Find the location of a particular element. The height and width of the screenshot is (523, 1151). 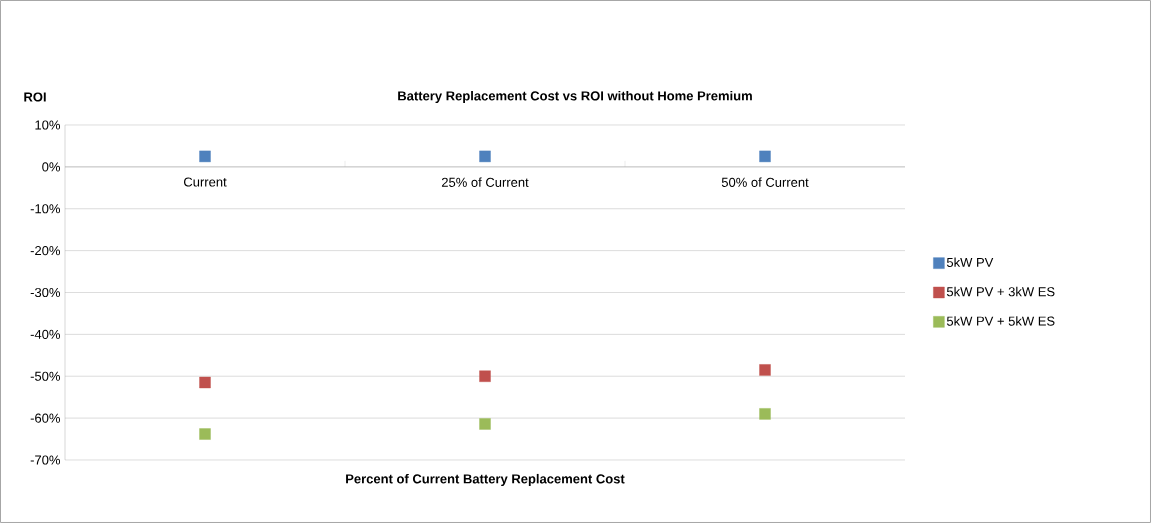

x-tick-label: 25% of Current is located at coordinates (485, 182).